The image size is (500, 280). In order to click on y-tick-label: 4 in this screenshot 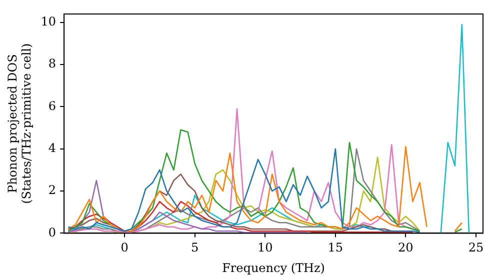, I will do `click(52, 148)`.